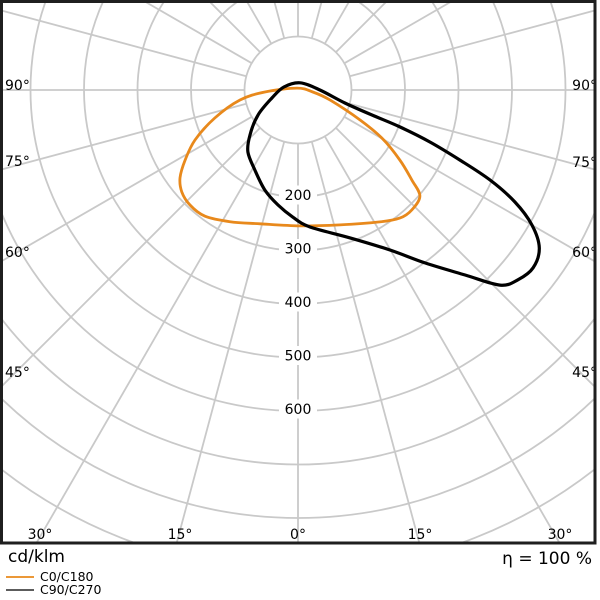 The image size is (600, 600). Describe the element at coordinates (300, 157) in the screenshot. I see `curve-c0-c180` at that location.